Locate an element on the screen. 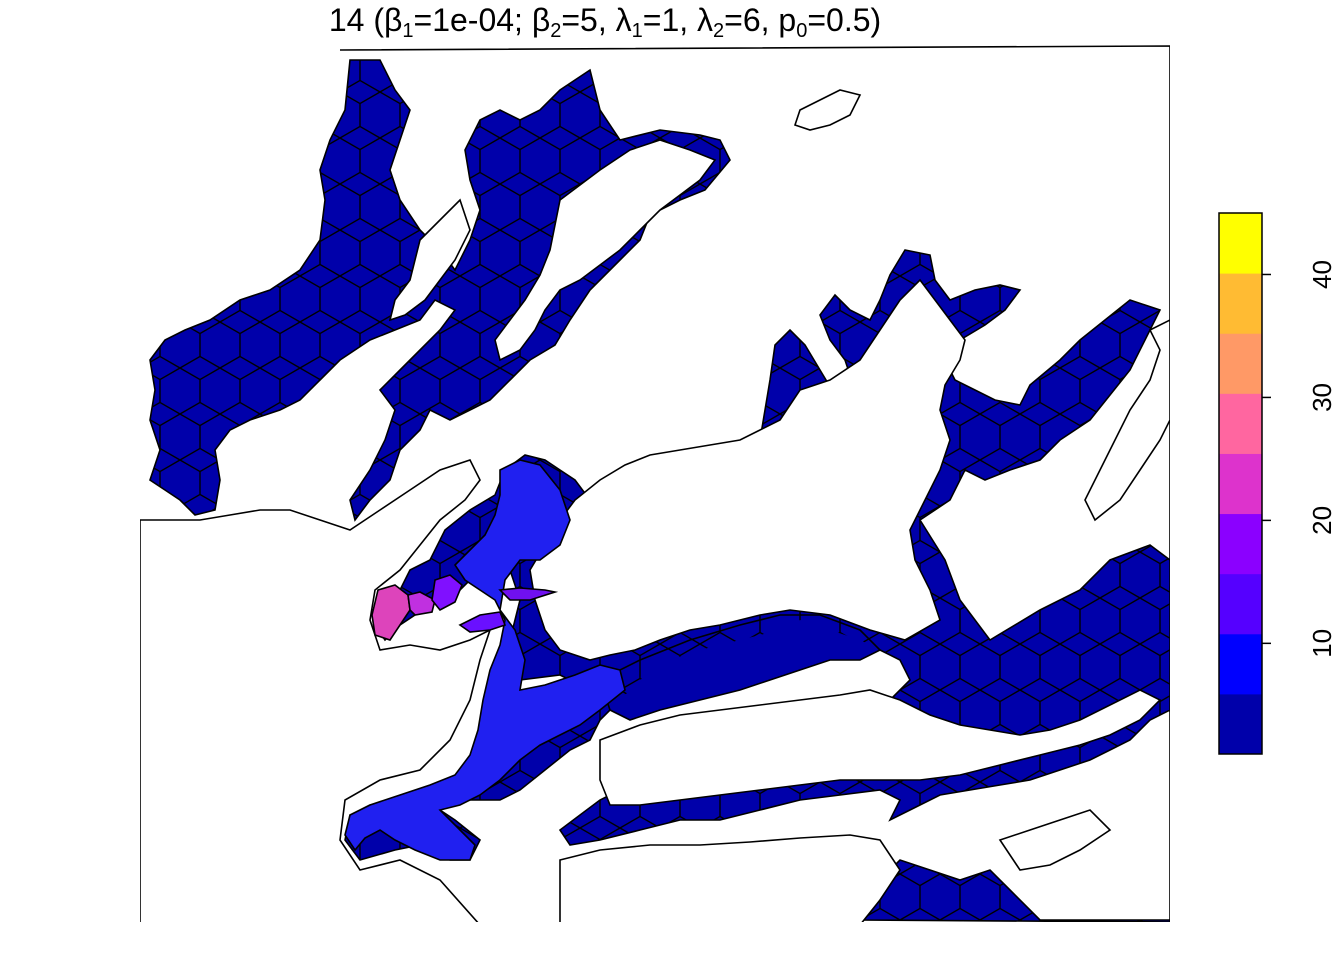 This screenshot has width=1344, height=960. water-bay-main is located at coordinates (747, 469).